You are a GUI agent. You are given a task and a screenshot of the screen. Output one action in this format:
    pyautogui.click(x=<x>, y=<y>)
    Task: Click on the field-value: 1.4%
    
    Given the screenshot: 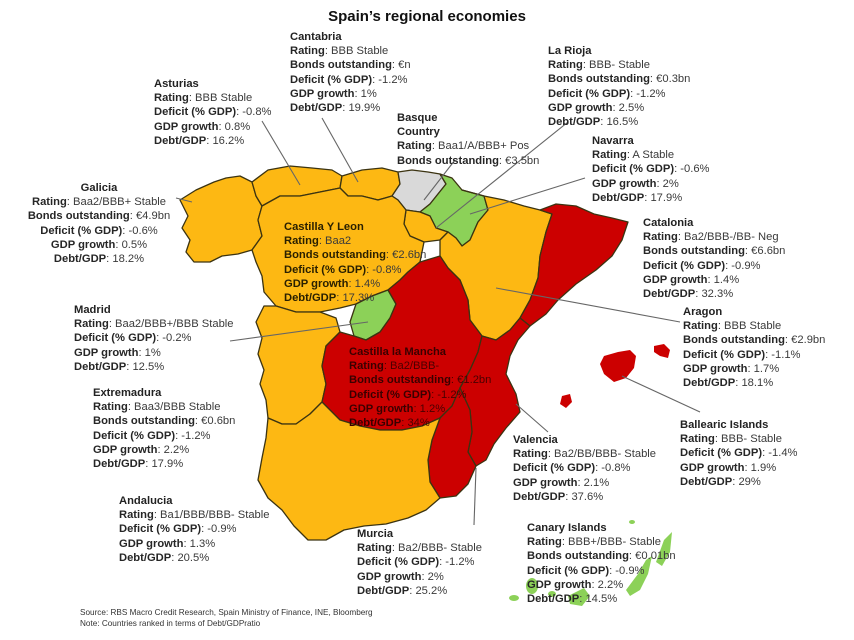 What is the action you would take?
    pyautogui.click(x=367, y=283)
    